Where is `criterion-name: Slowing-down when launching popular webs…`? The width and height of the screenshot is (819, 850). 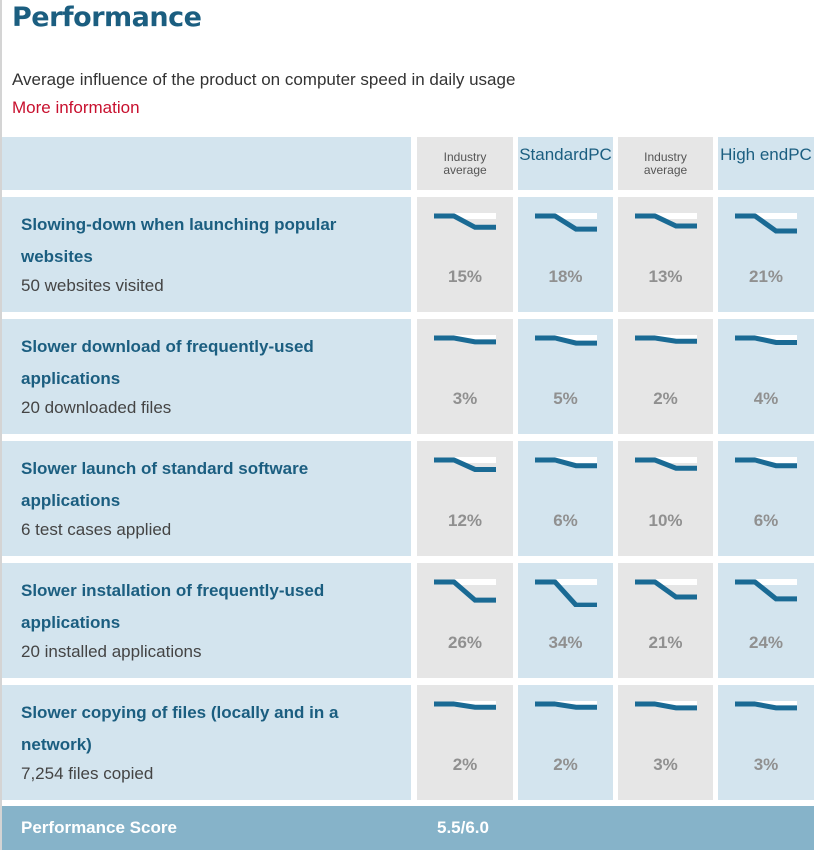 criterion-name: Slowing-down when launching popular webs… is located at coordinates (179, 240).